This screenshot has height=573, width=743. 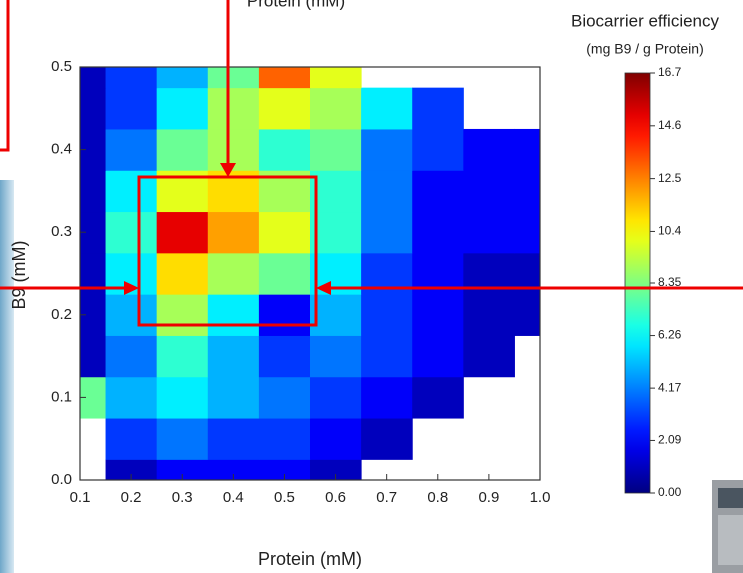 I want to click on colorbar-tick-label: 8.35, so click(x=670, y=282).